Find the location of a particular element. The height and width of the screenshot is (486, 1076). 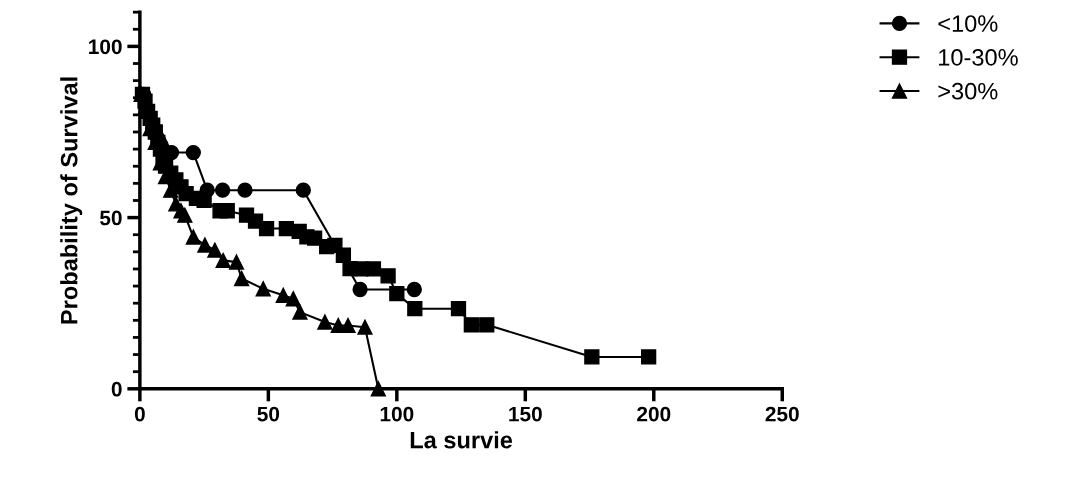

y-tick-label: 100 is located at coordinates (105, 47).